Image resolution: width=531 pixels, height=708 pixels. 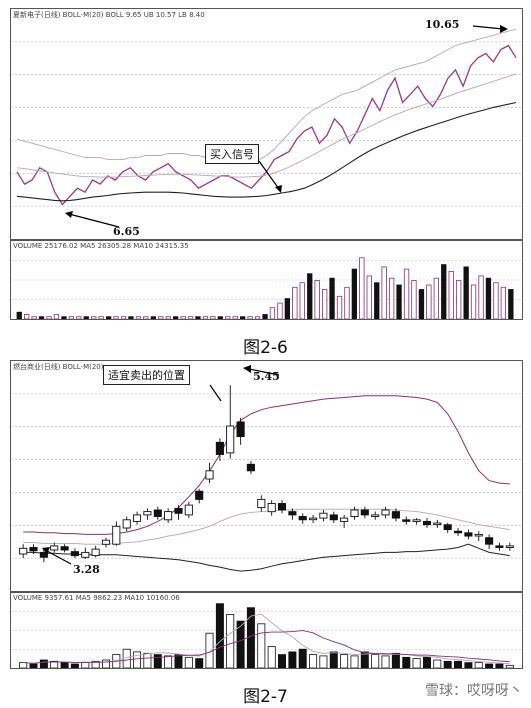 What do you see at coordinates (146, 375) in the screenshot?
I see `figure2-sell-annotation: 适宜卖出的位置` at bounding box center [146, 375].